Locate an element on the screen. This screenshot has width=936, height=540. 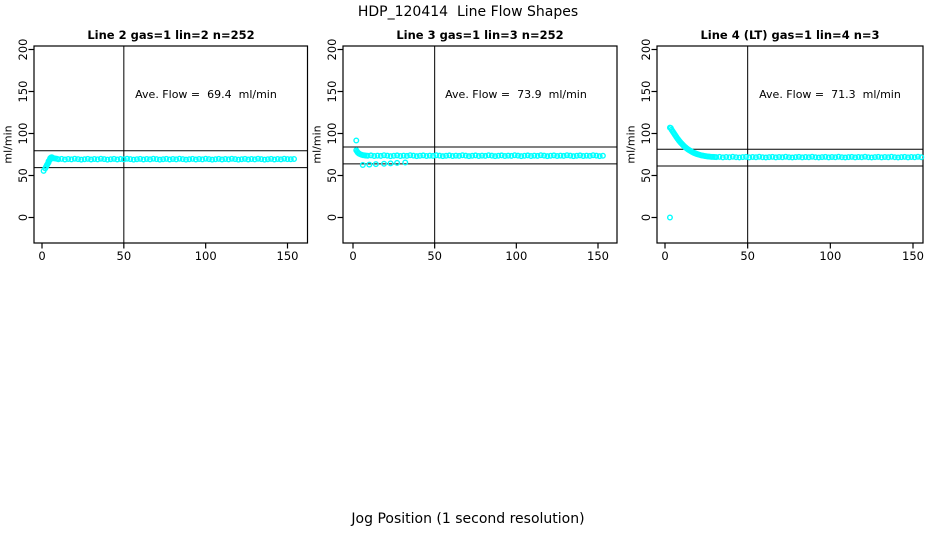
plot-3-y-tick-label: 100 is located at coordinates (646, 134).